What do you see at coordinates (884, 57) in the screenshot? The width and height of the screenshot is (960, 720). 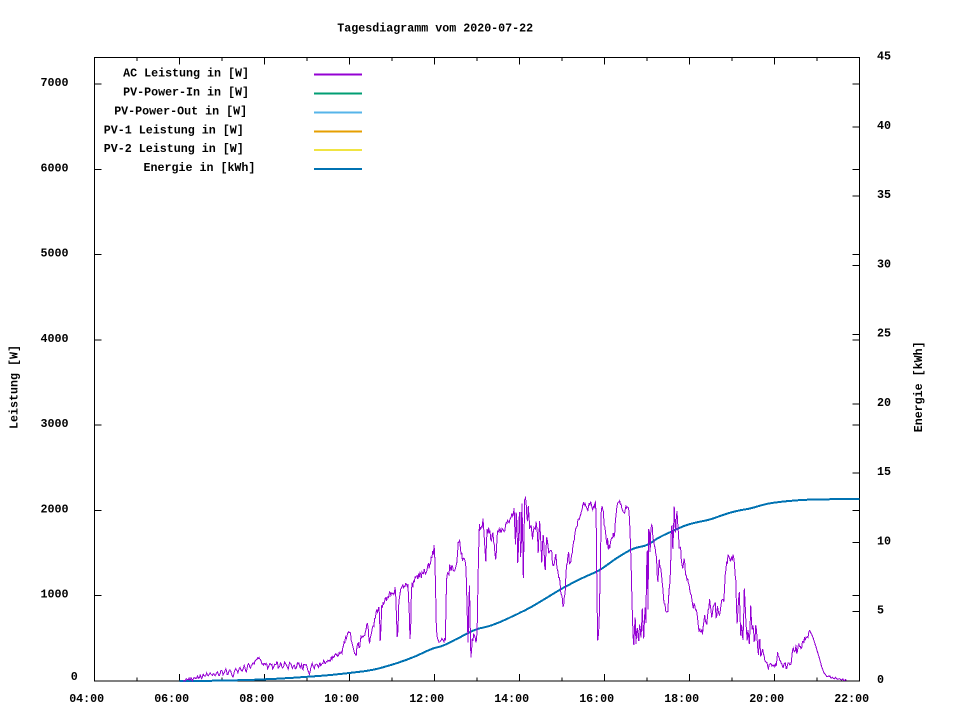 I see `svg-text: 45` at bounding box center [884, 57].